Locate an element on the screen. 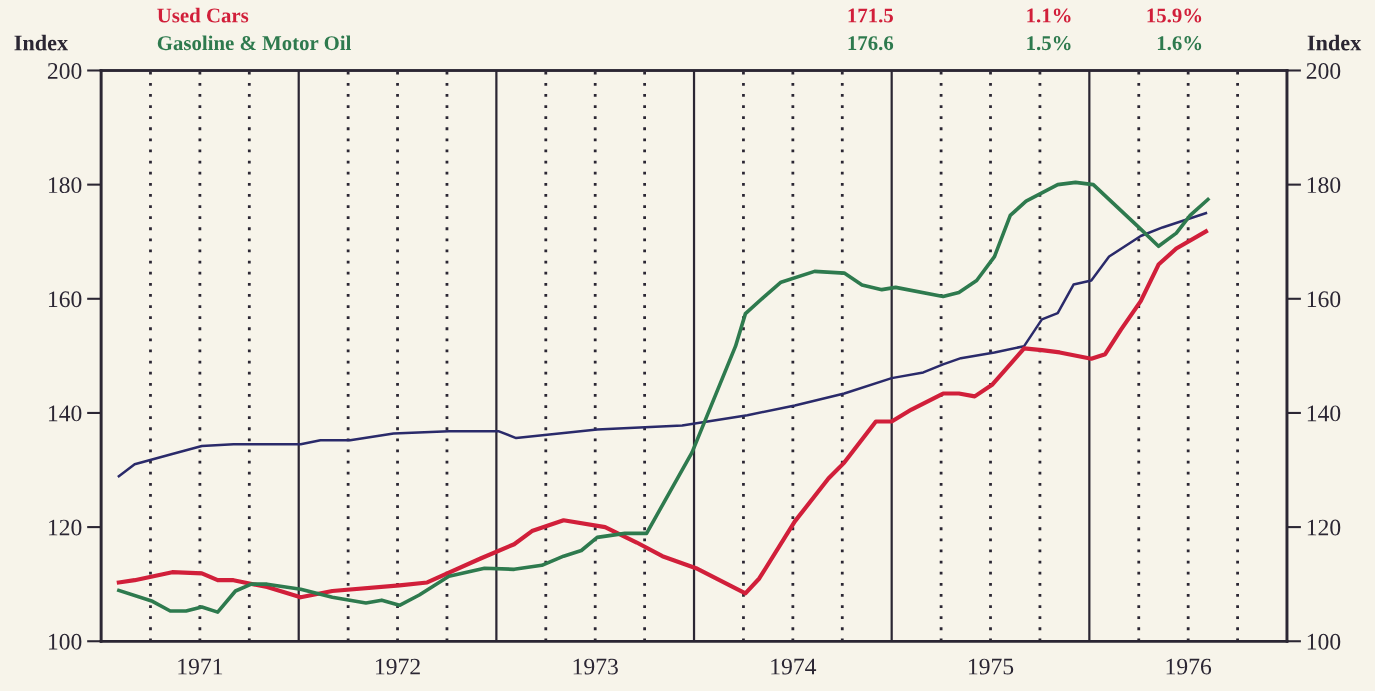 This screenshot has height=691, width=1375. y-tick-label: 160 is located at coordinates (65, 299).